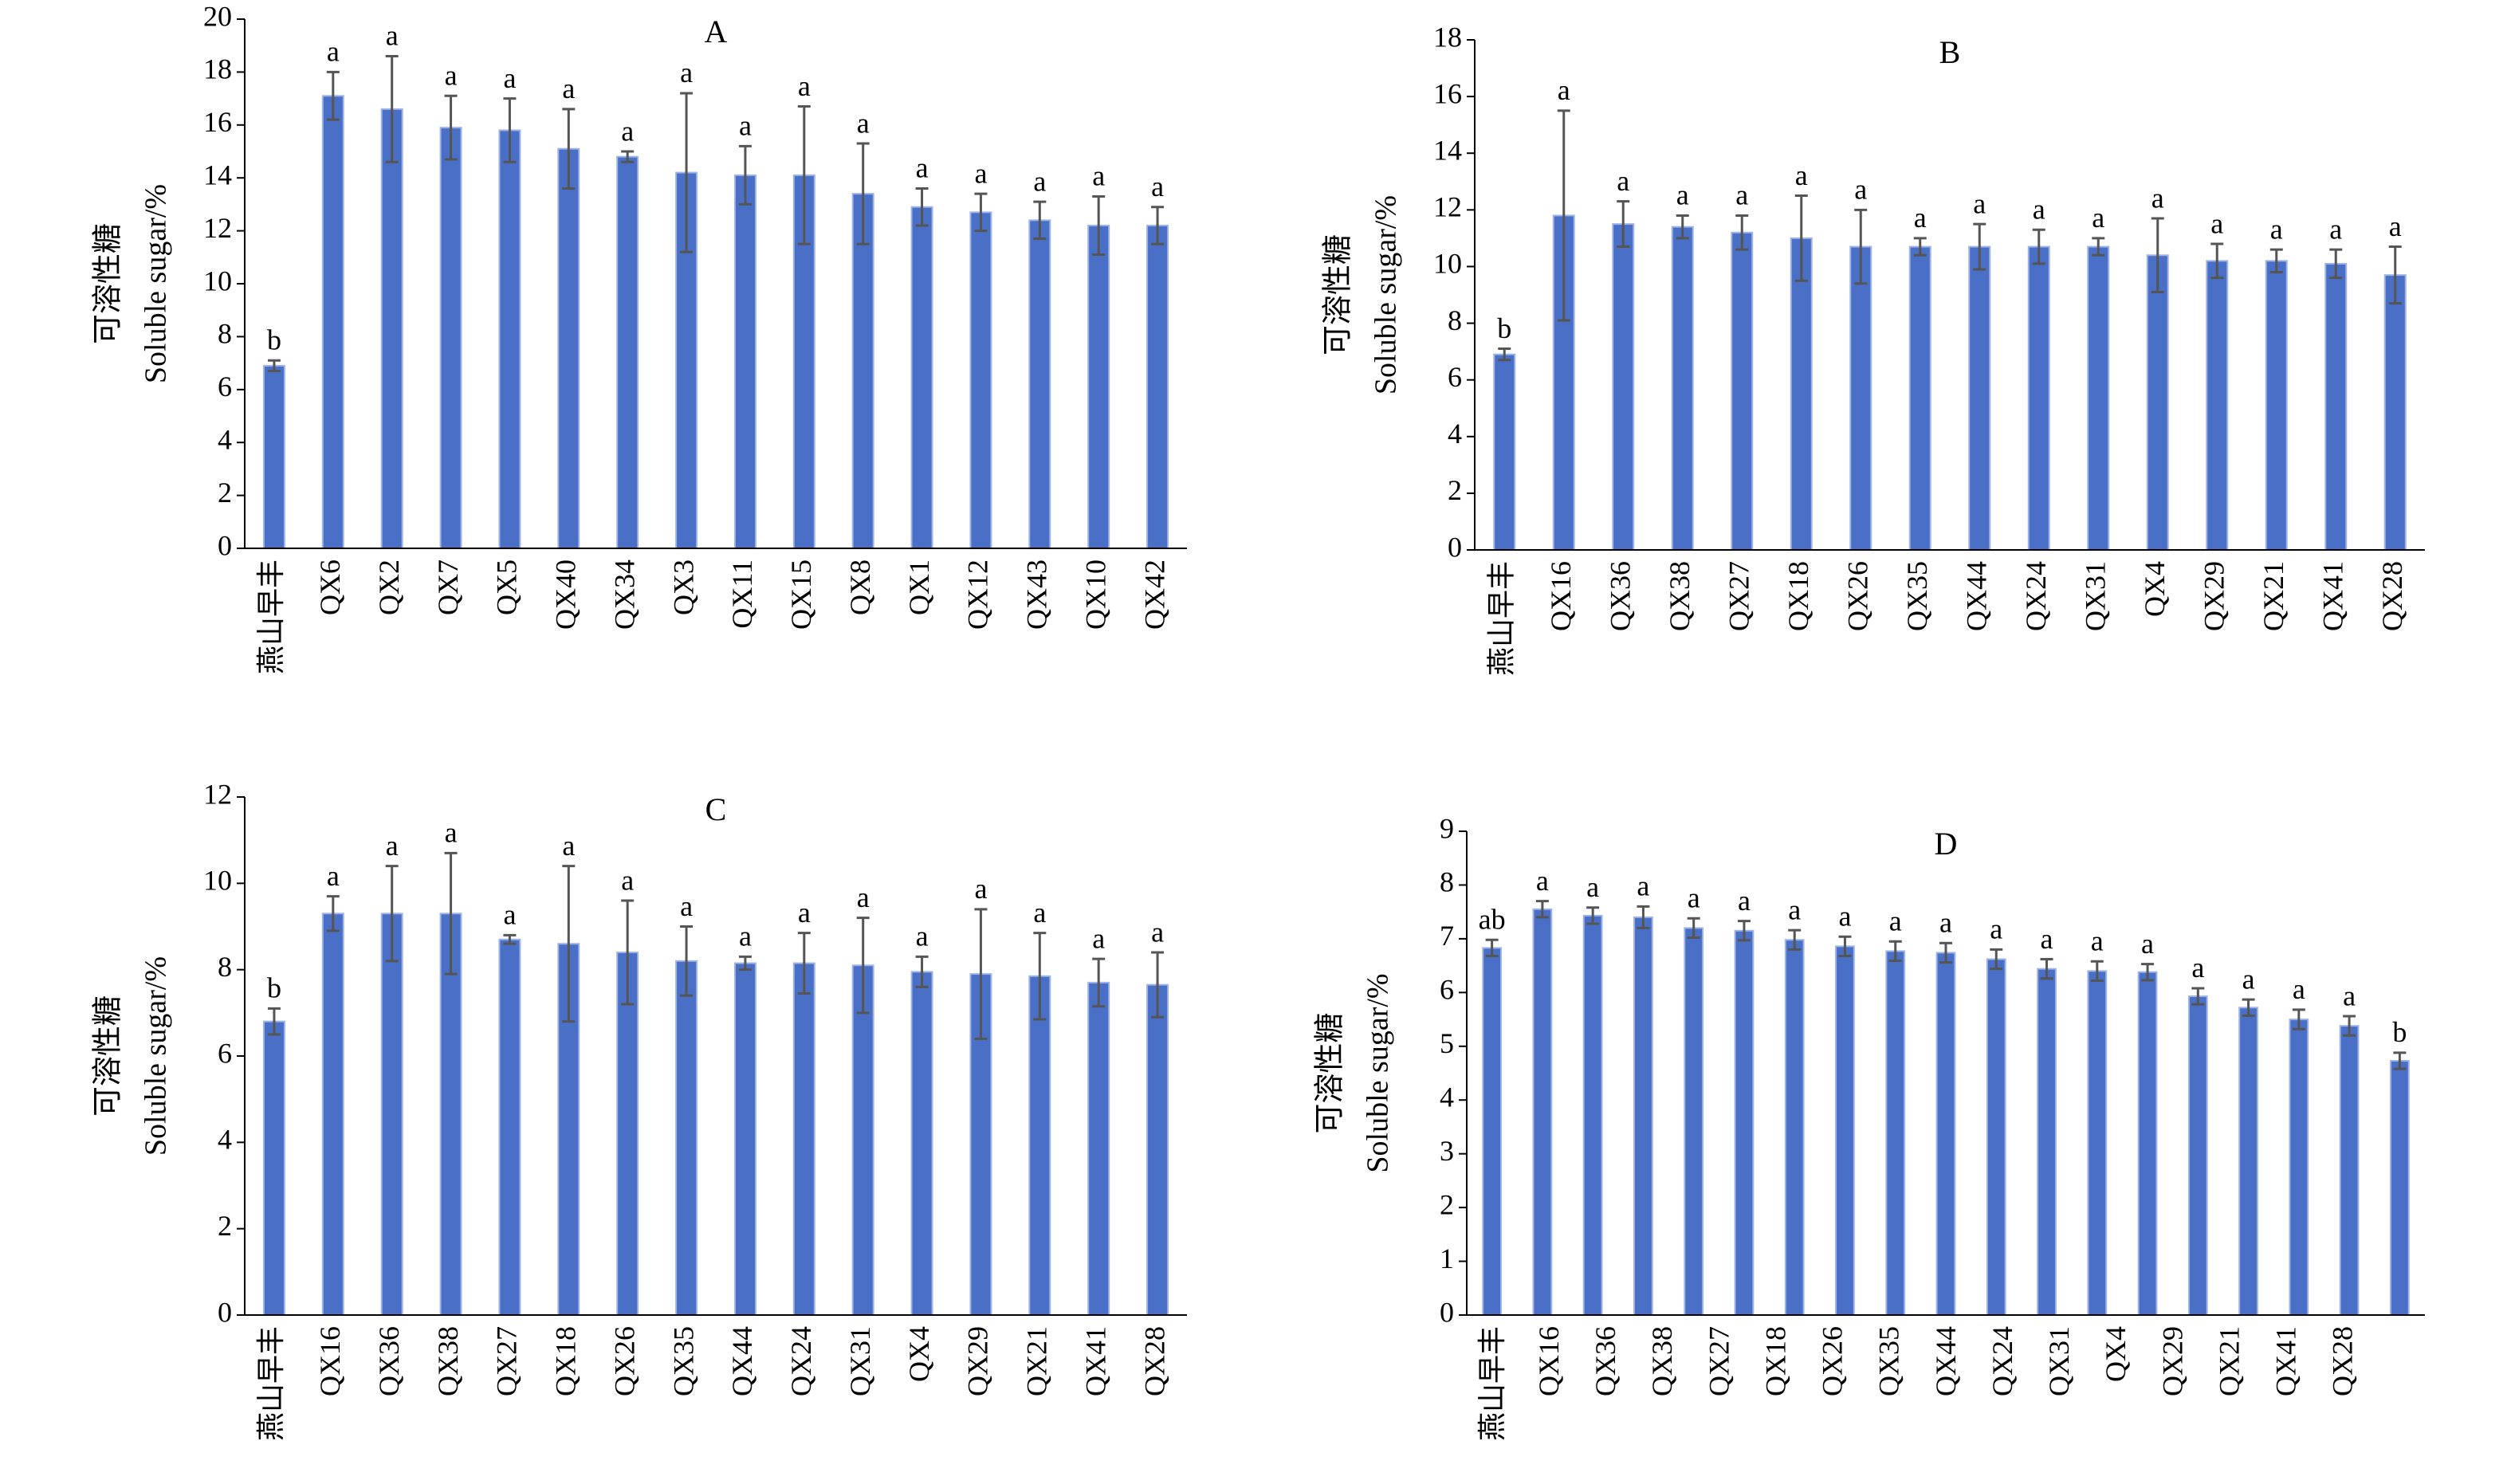  I want to click on y-tick-label: 4, so click(1447, 1097).